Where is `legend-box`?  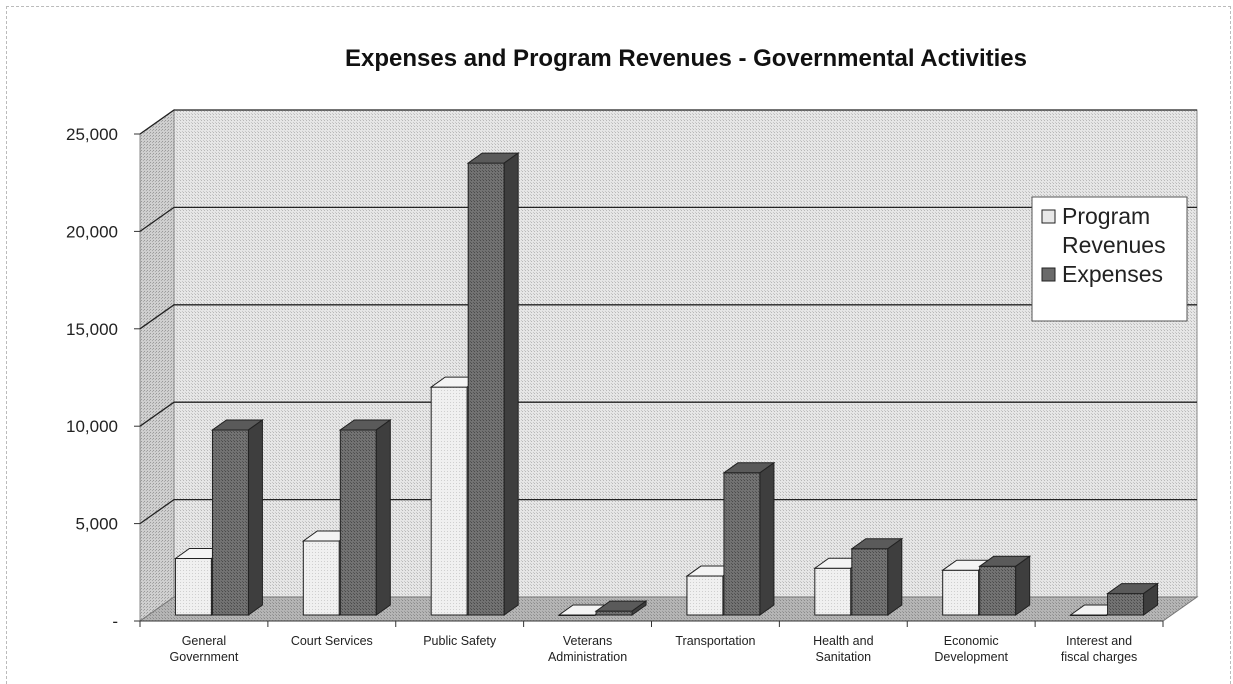
legend-box is located at coordinates (1109, 259).